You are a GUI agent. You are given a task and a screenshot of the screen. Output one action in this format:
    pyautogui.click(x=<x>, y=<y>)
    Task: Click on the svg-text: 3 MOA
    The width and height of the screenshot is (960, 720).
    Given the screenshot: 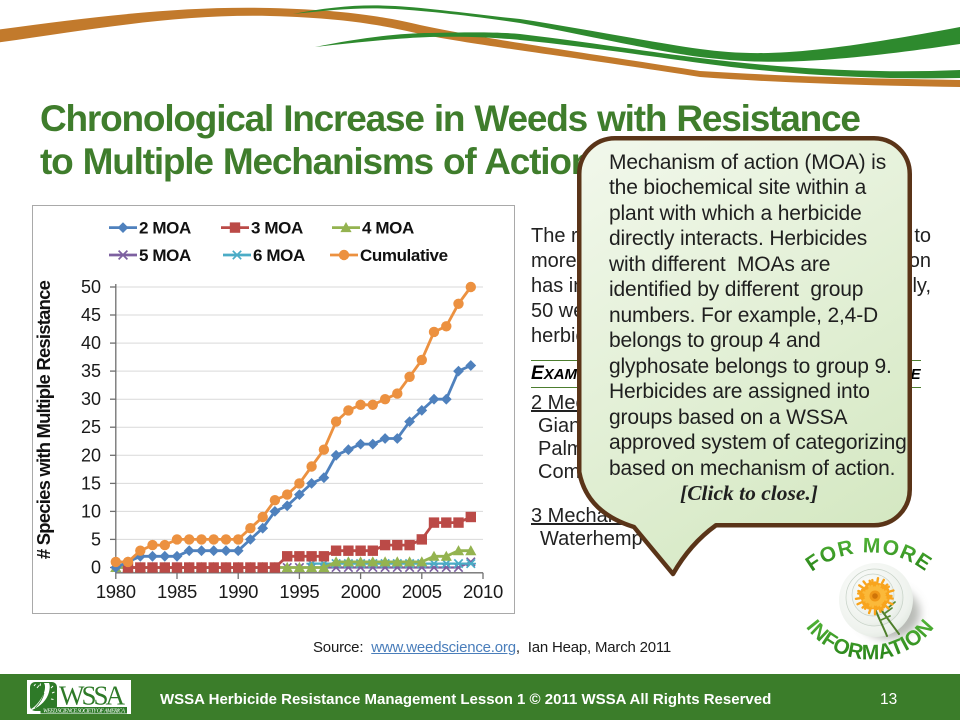 What is the action you would take?
    pyautogui.click(x=277, y=228)
    